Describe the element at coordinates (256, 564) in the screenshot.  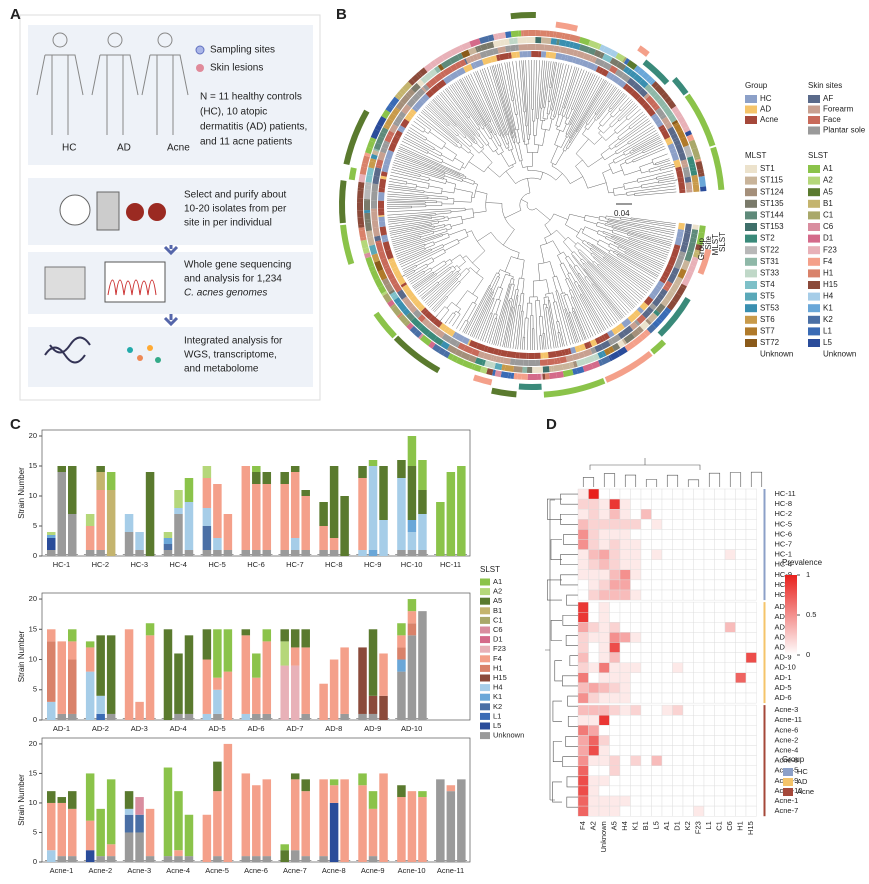
I see `x-tick-label: HC-6` at that location.